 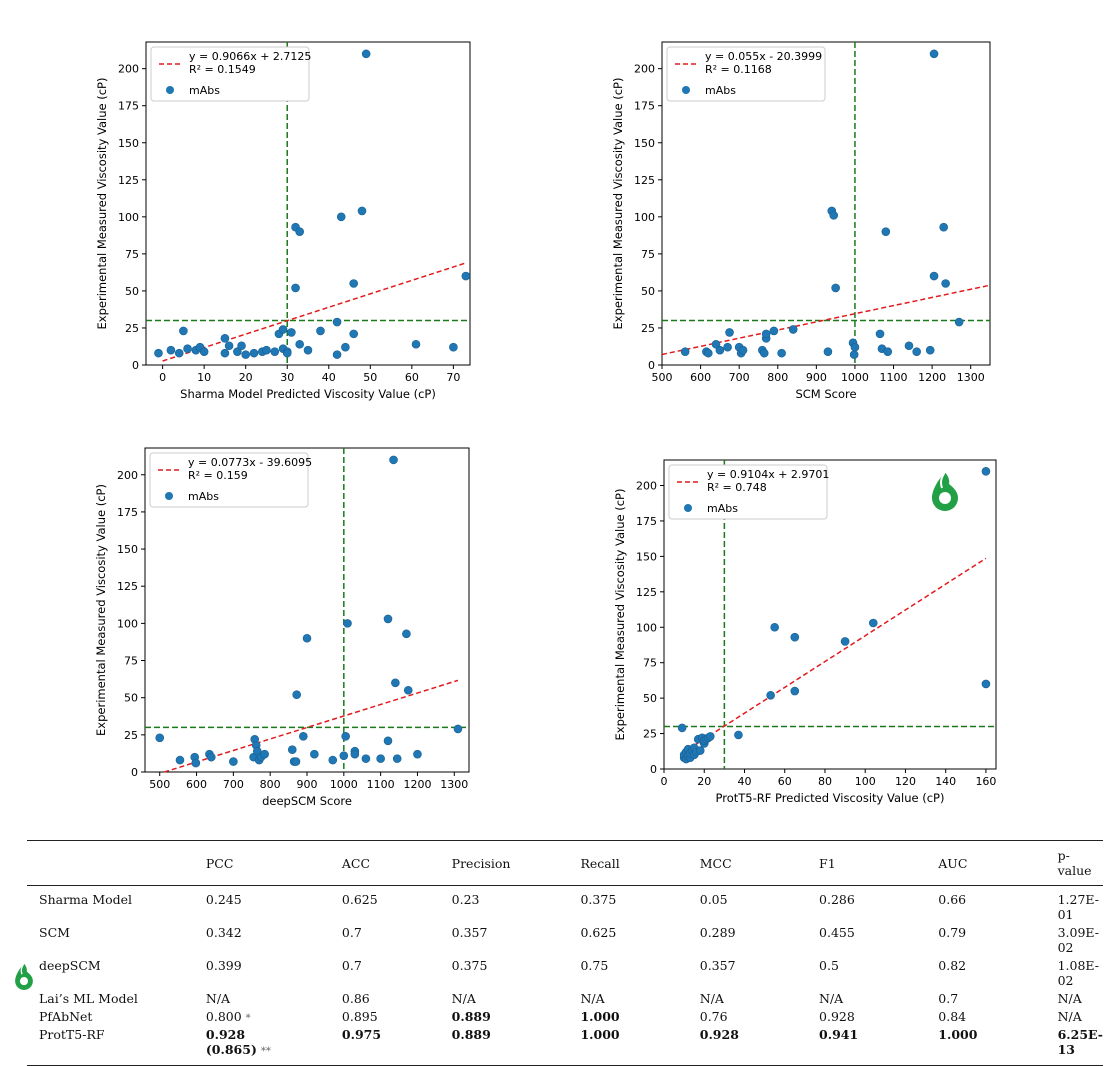 I want to click on cell-f1: 0.5, so click(x=829, y=965).